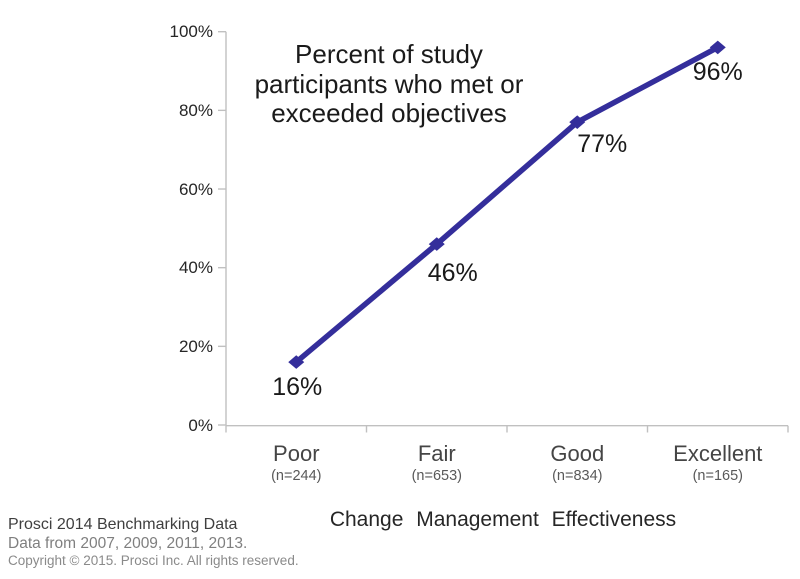  What do you see at coordinates (503, 519) in the screenshot?
I see `x-axis-title: Change Management Effectiveness` at bounding box center [503, 519].